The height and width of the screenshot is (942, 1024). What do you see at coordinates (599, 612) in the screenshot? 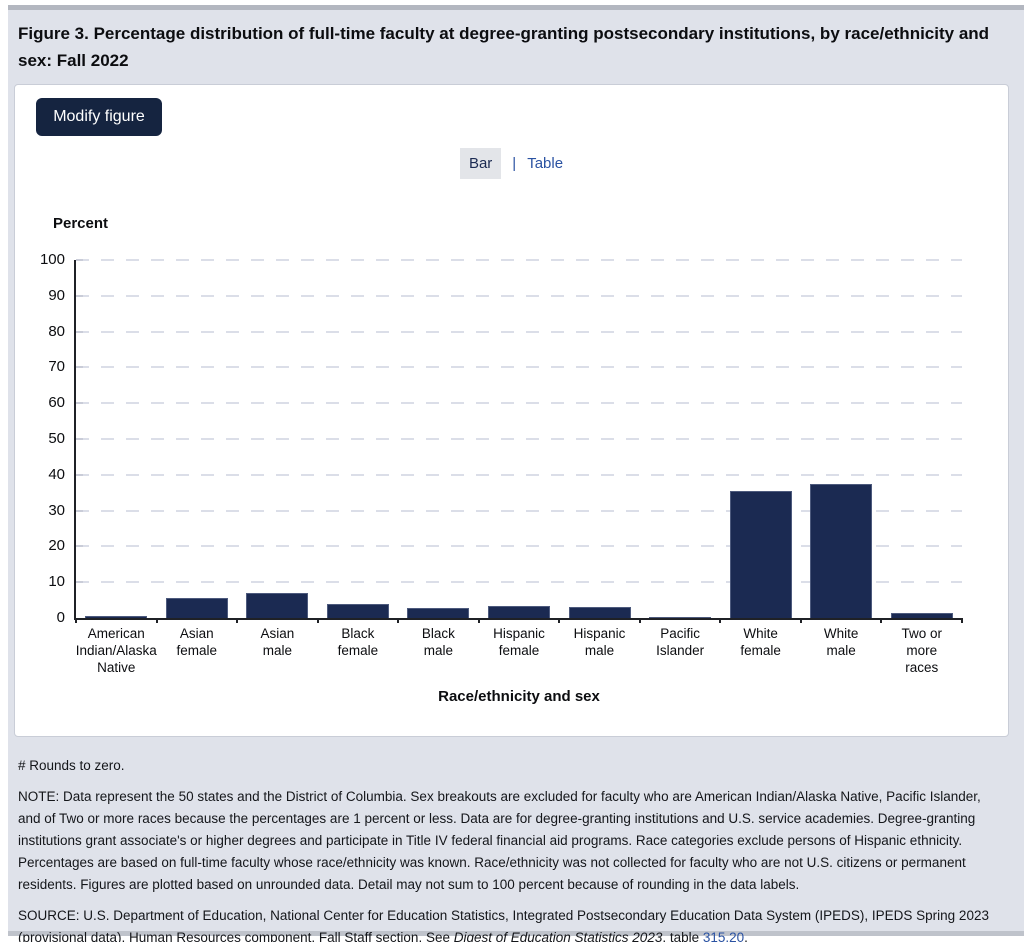
I see `bar-hispanic-male` at bounding box center [599, 612].